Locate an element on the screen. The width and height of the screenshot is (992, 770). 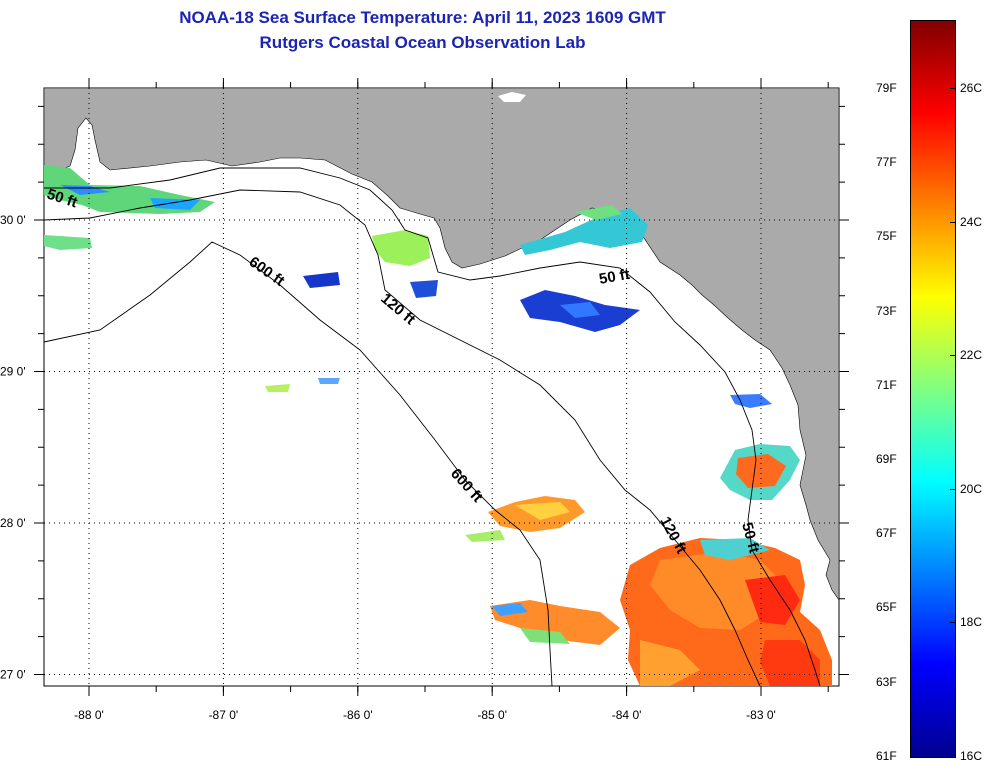
colorbar-f-label: 63F is located at coordinates (886, 681).